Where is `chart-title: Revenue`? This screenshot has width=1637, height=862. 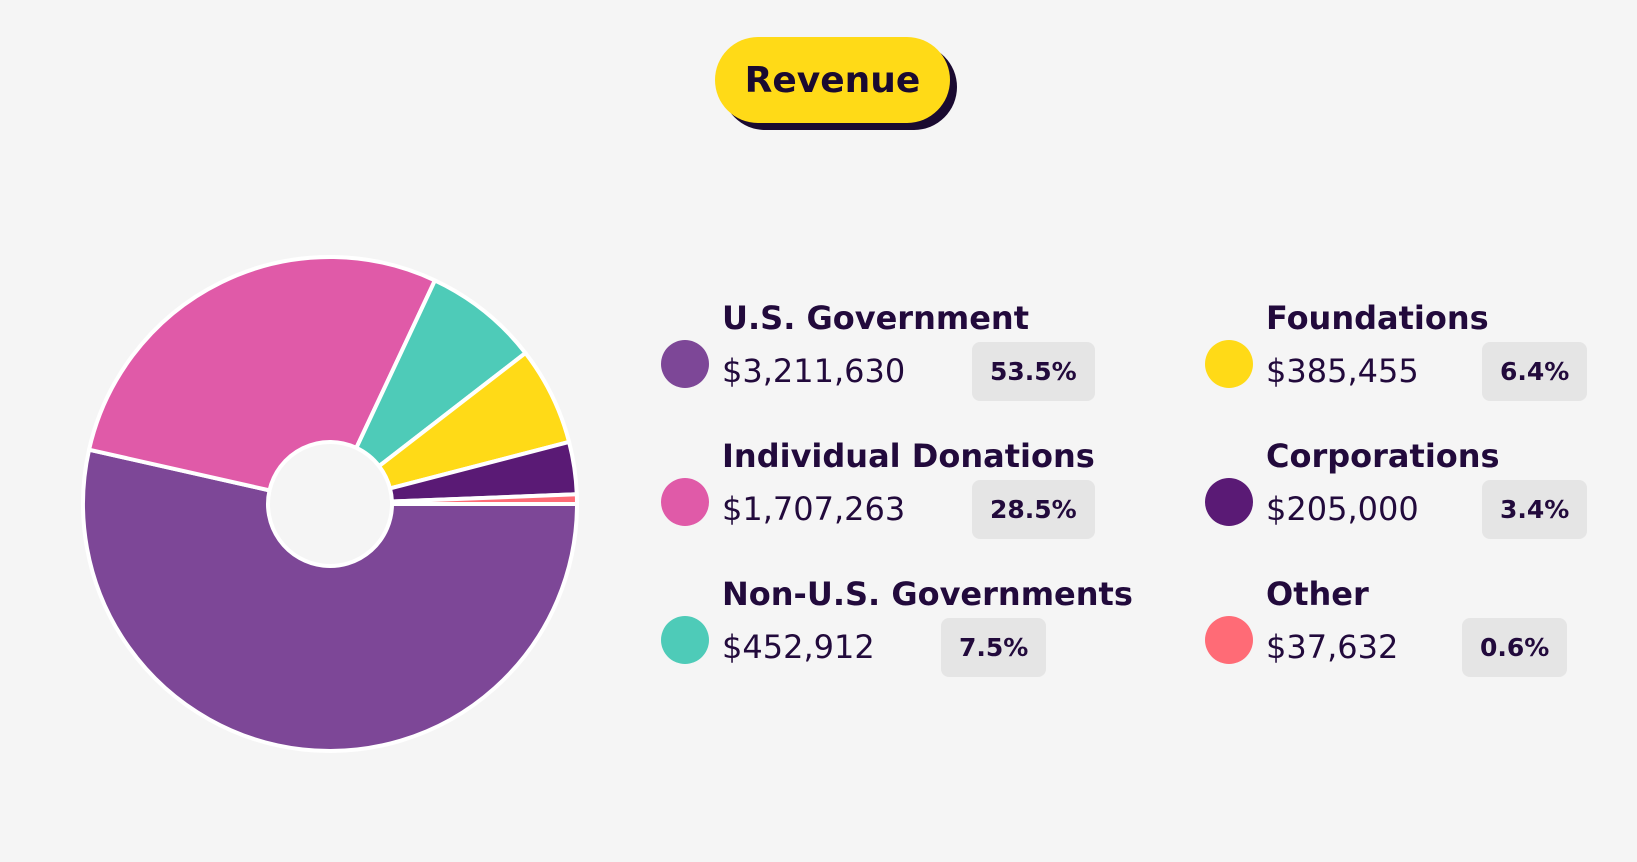 chart-title: Revenue is located at coordinates (832, 80).